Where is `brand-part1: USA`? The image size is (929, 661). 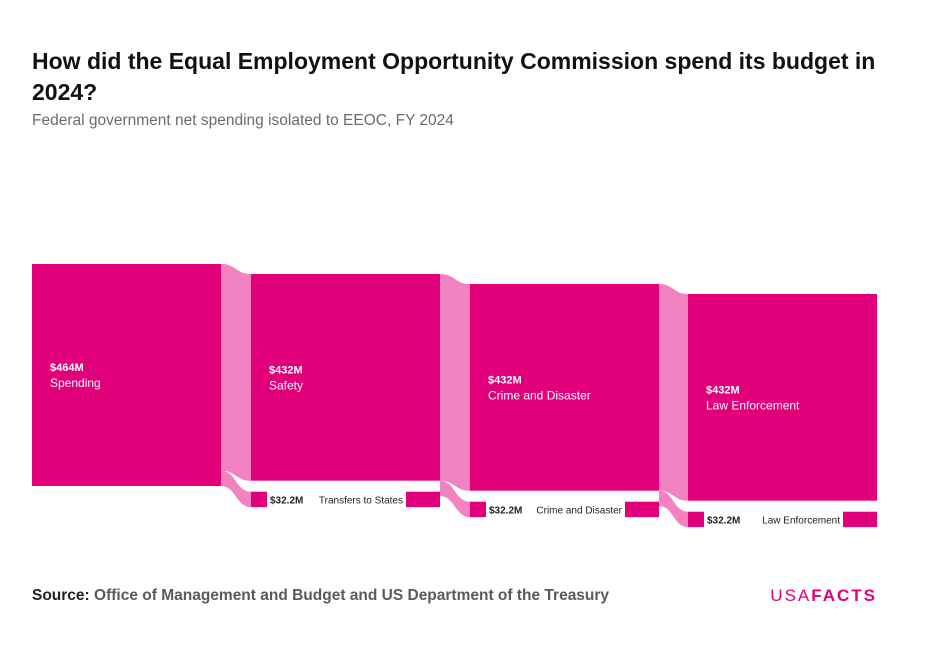
brand-part1: USA is located at coordinates (791, 595).